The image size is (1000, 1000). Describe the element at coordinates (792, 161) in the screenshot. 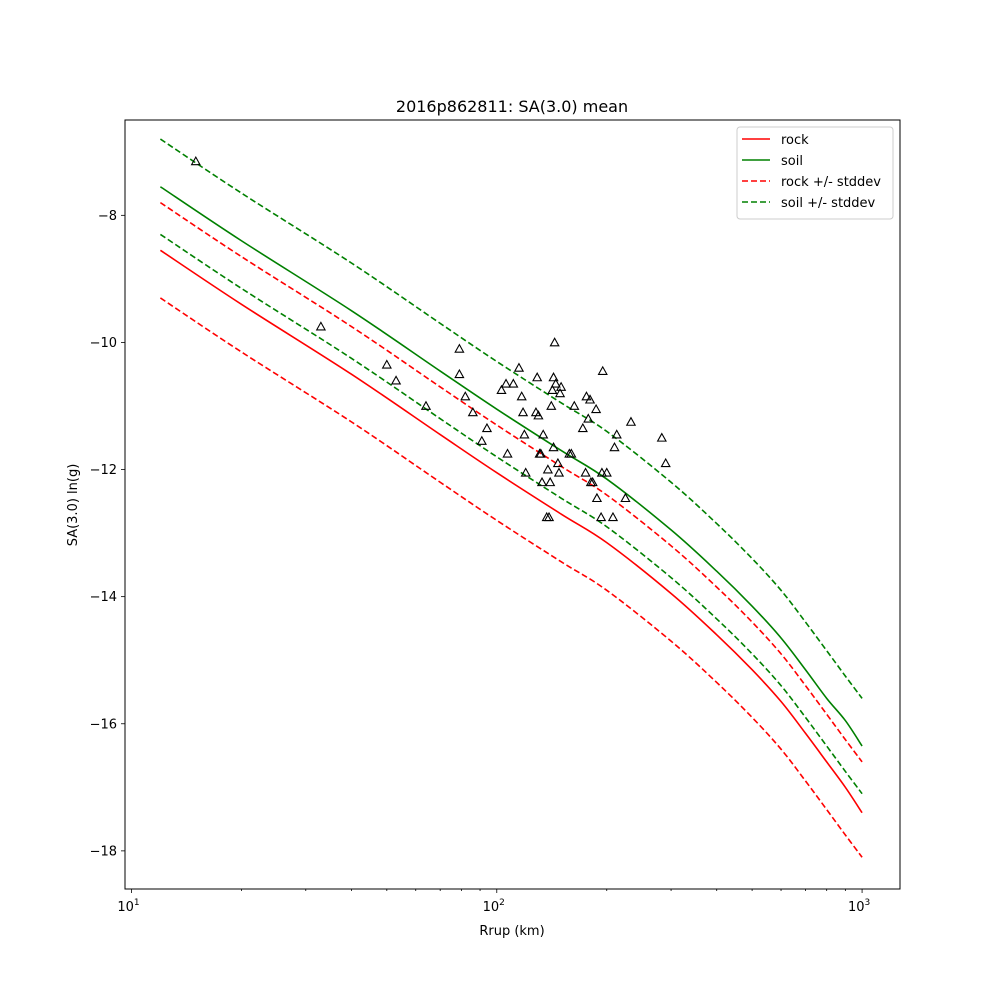

I see `legend-label: soil` at that location.